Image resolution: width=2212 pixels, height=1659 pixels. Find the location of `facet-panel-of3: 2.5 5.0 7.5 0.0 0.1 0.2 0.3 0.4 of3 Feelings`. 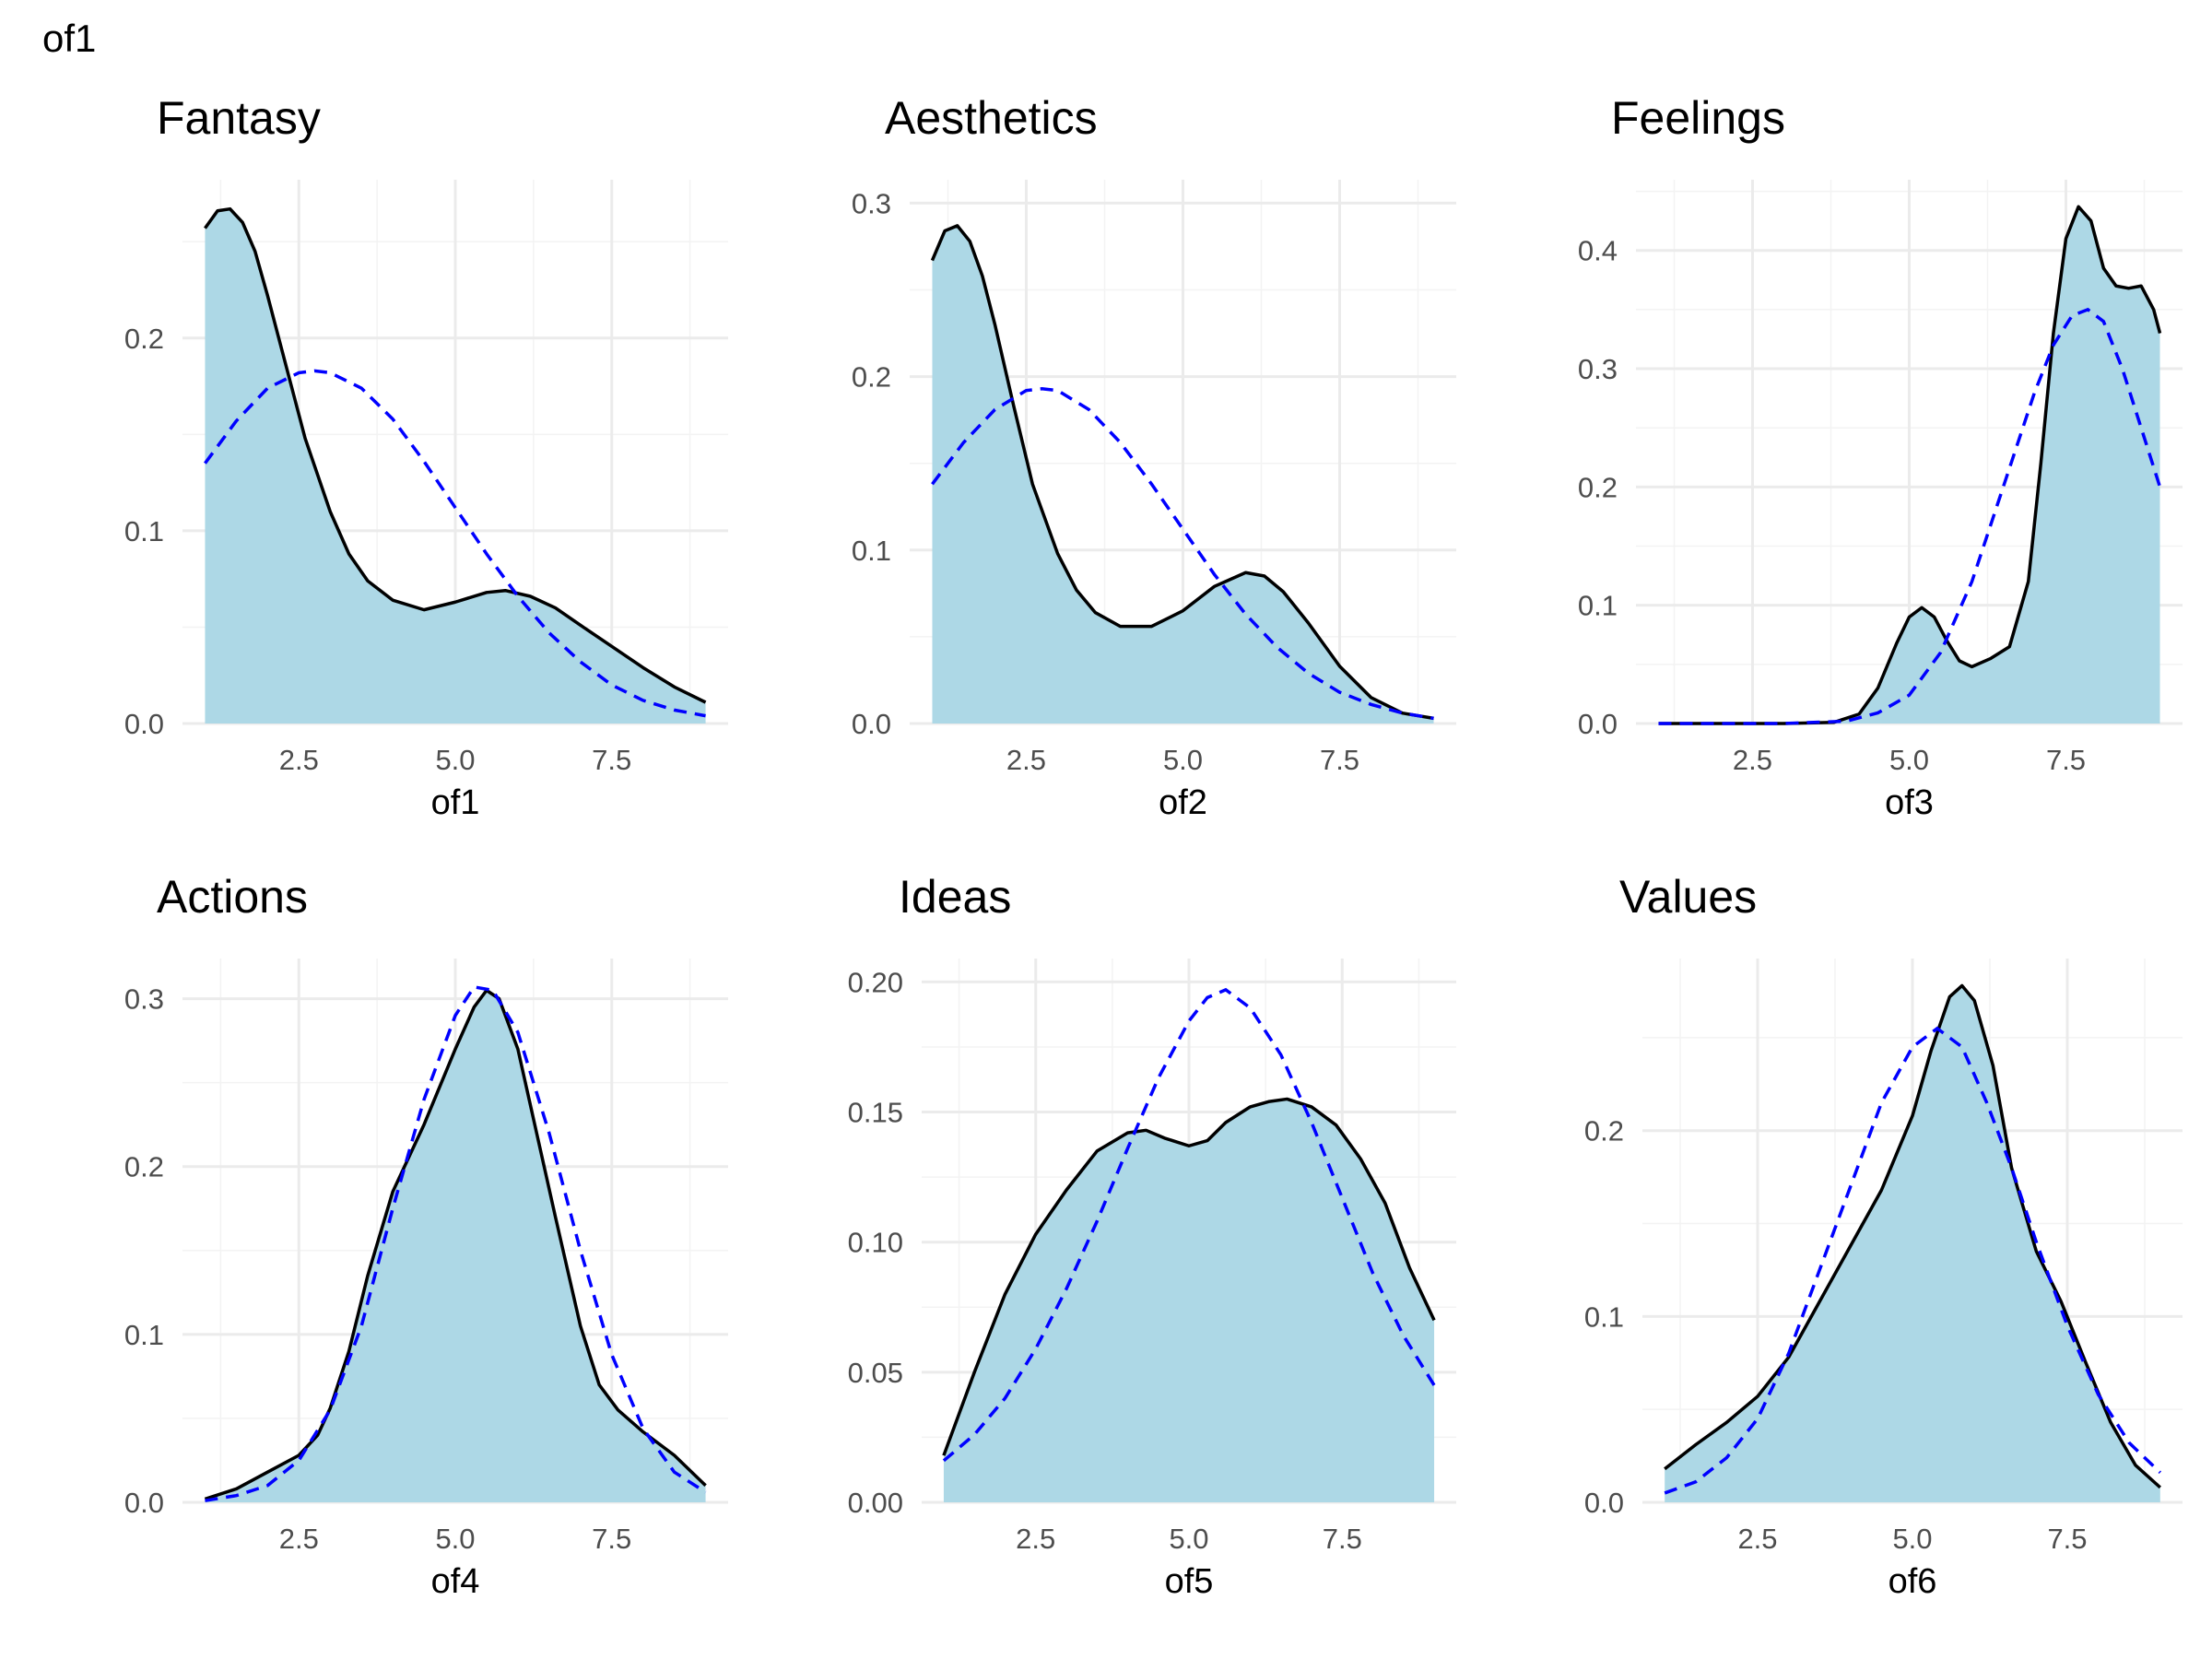

facet-panel-of3: 2.5 5.0 7.5 0.0 0.1 0.2 0.3 0.4 of3 Feelings is located at coordinates (1880, 457).